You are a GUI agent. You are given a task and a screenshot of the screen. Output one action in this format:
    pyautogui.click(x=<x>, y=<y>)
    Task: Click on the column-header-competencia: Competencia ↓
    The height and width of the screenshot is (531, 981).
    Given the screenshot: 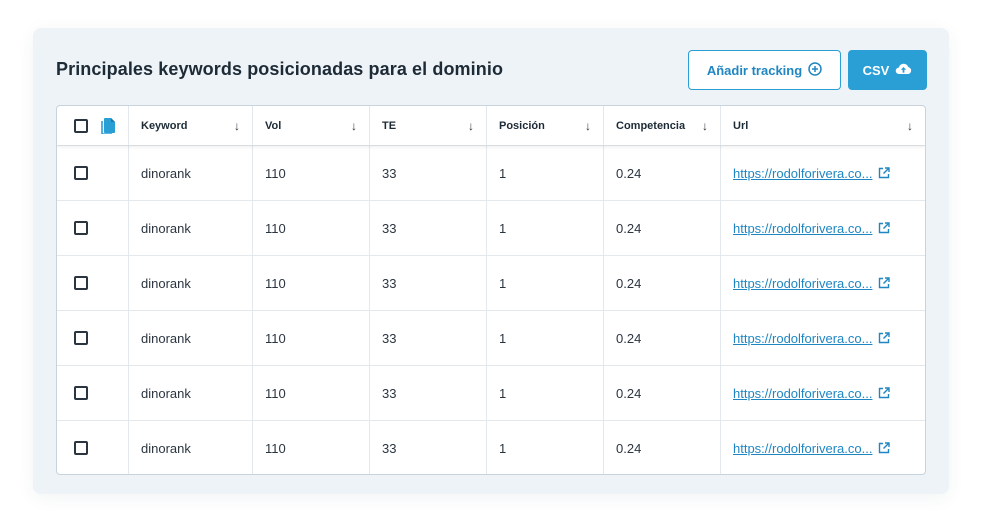 What is the action you would take?
    pyautogui.click(x=662, y=125)
    